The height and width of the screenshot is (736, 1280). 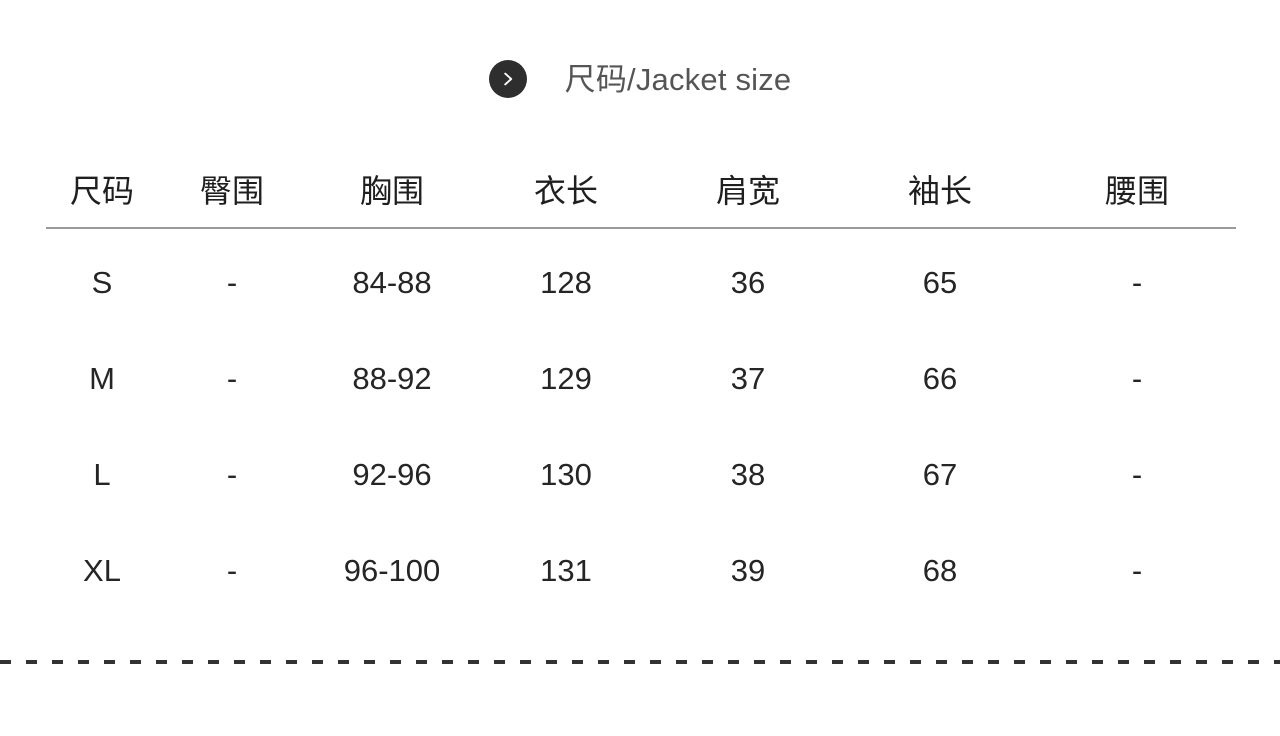 What do you see at coordinates (566, 570) in the screenshot?
I see `cell-length: 131` at bounding box center [566, 570].